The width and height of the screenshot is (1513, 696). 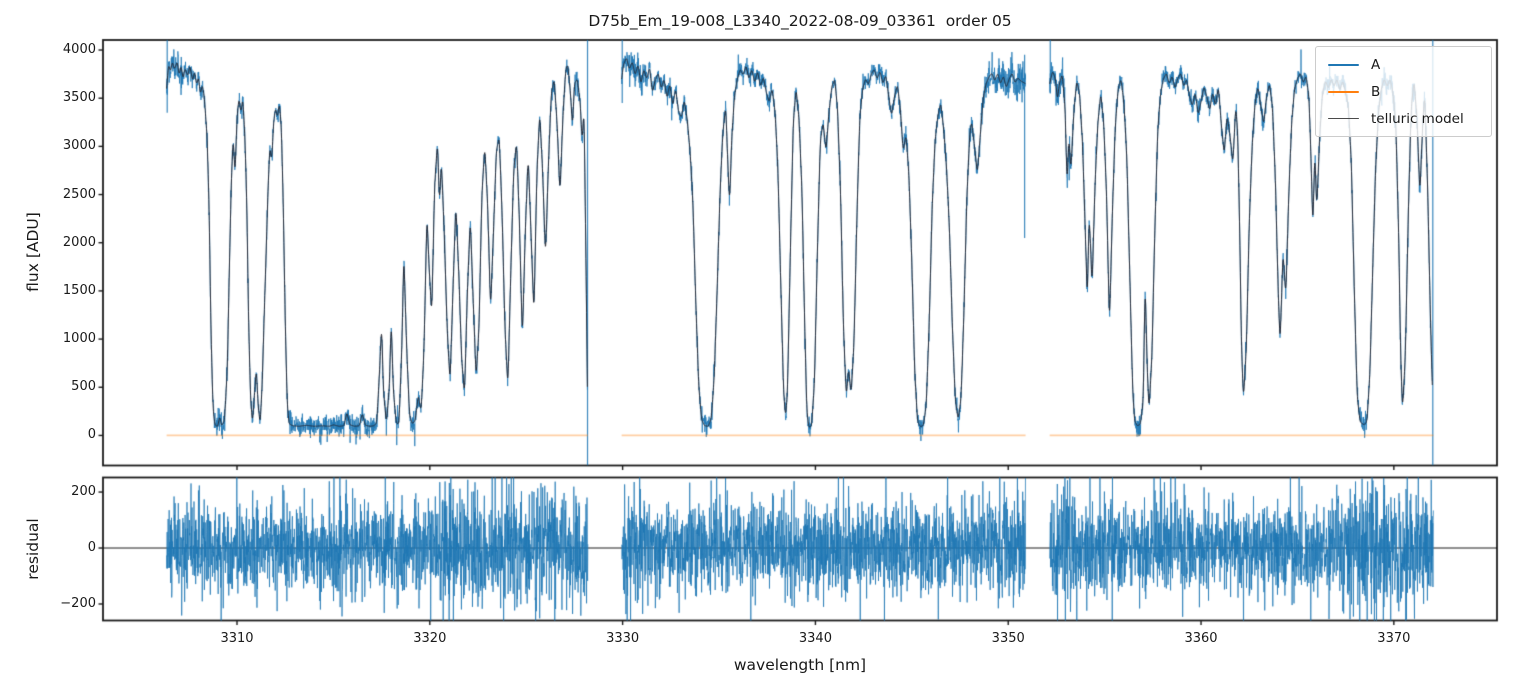 I want to click on x-tick-label: 3370, so click(x=1394, y=638).